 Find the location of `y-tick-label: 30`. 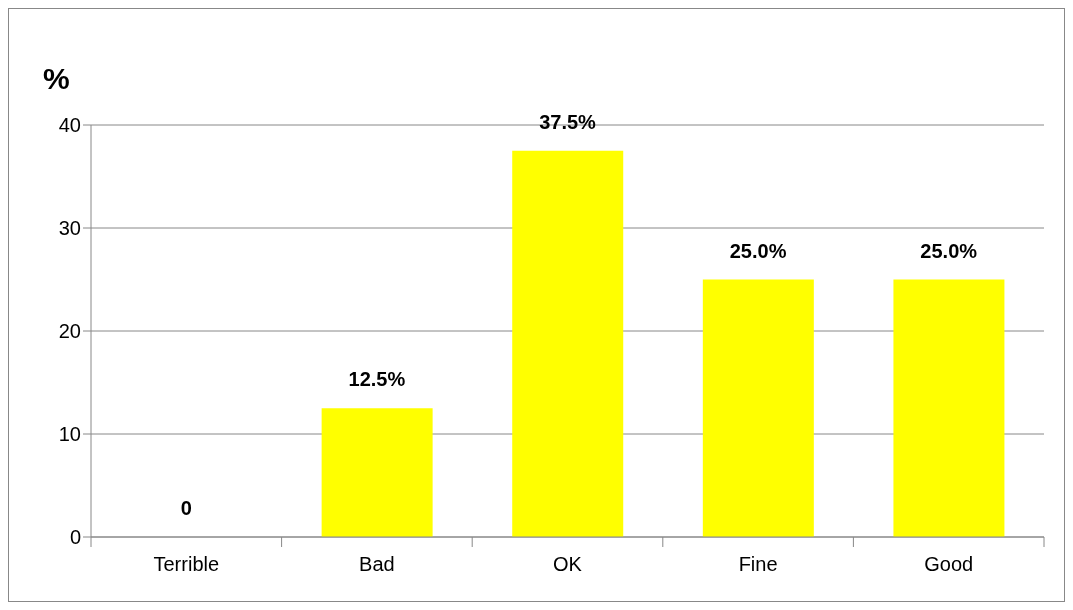

y-tick-label: 30 is located at coordinates (69, 228).